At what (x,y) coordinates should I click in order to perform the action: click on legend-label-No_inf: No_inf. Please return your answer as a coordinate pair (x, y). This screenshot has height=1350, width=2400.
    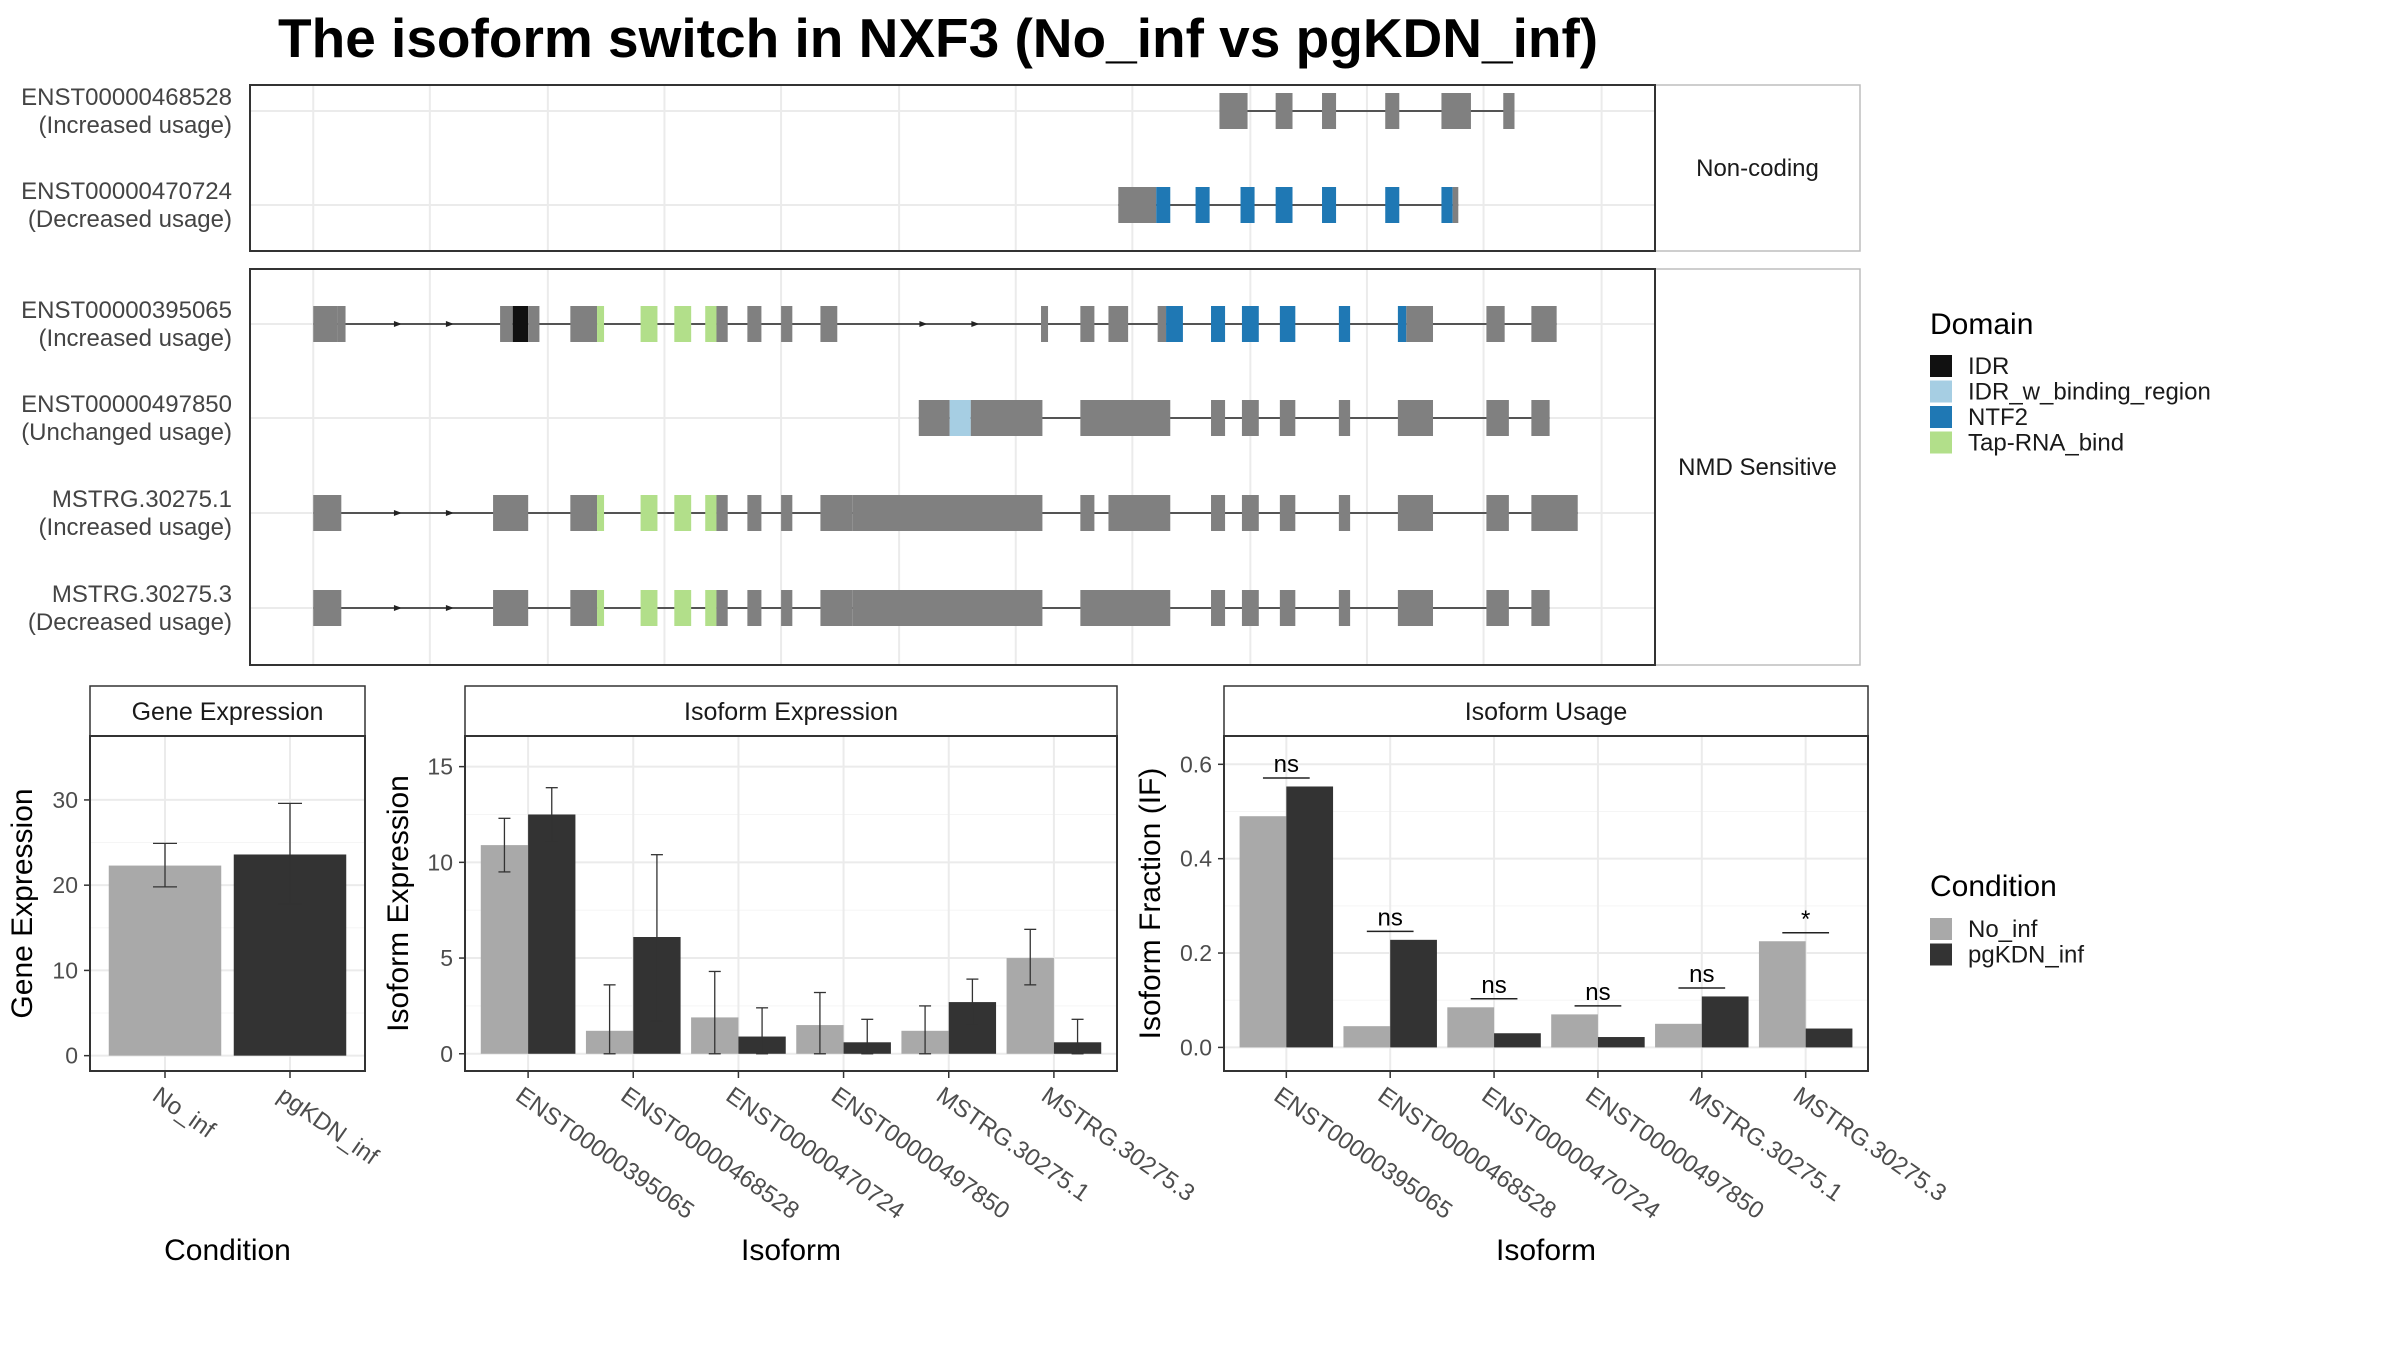
    Looking at the image, I should click on (2003, 929).